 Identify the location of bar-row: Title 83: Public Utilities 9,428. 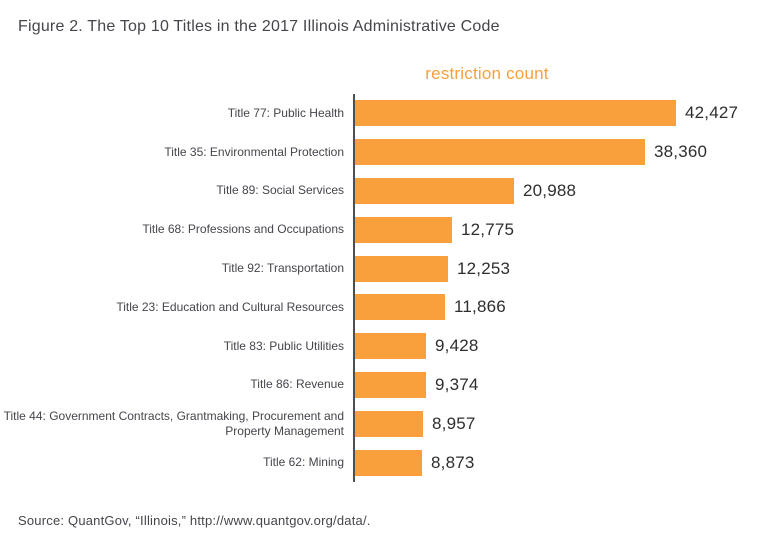
(384, 346).